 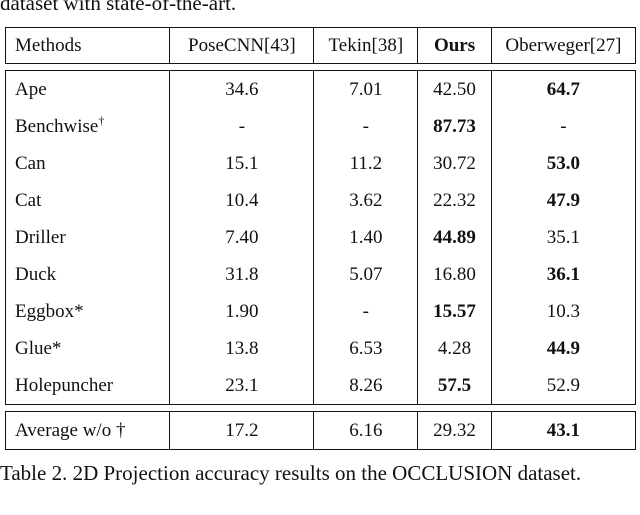 I want to click on footnote-dagger: †, so click(x=101, y=120).